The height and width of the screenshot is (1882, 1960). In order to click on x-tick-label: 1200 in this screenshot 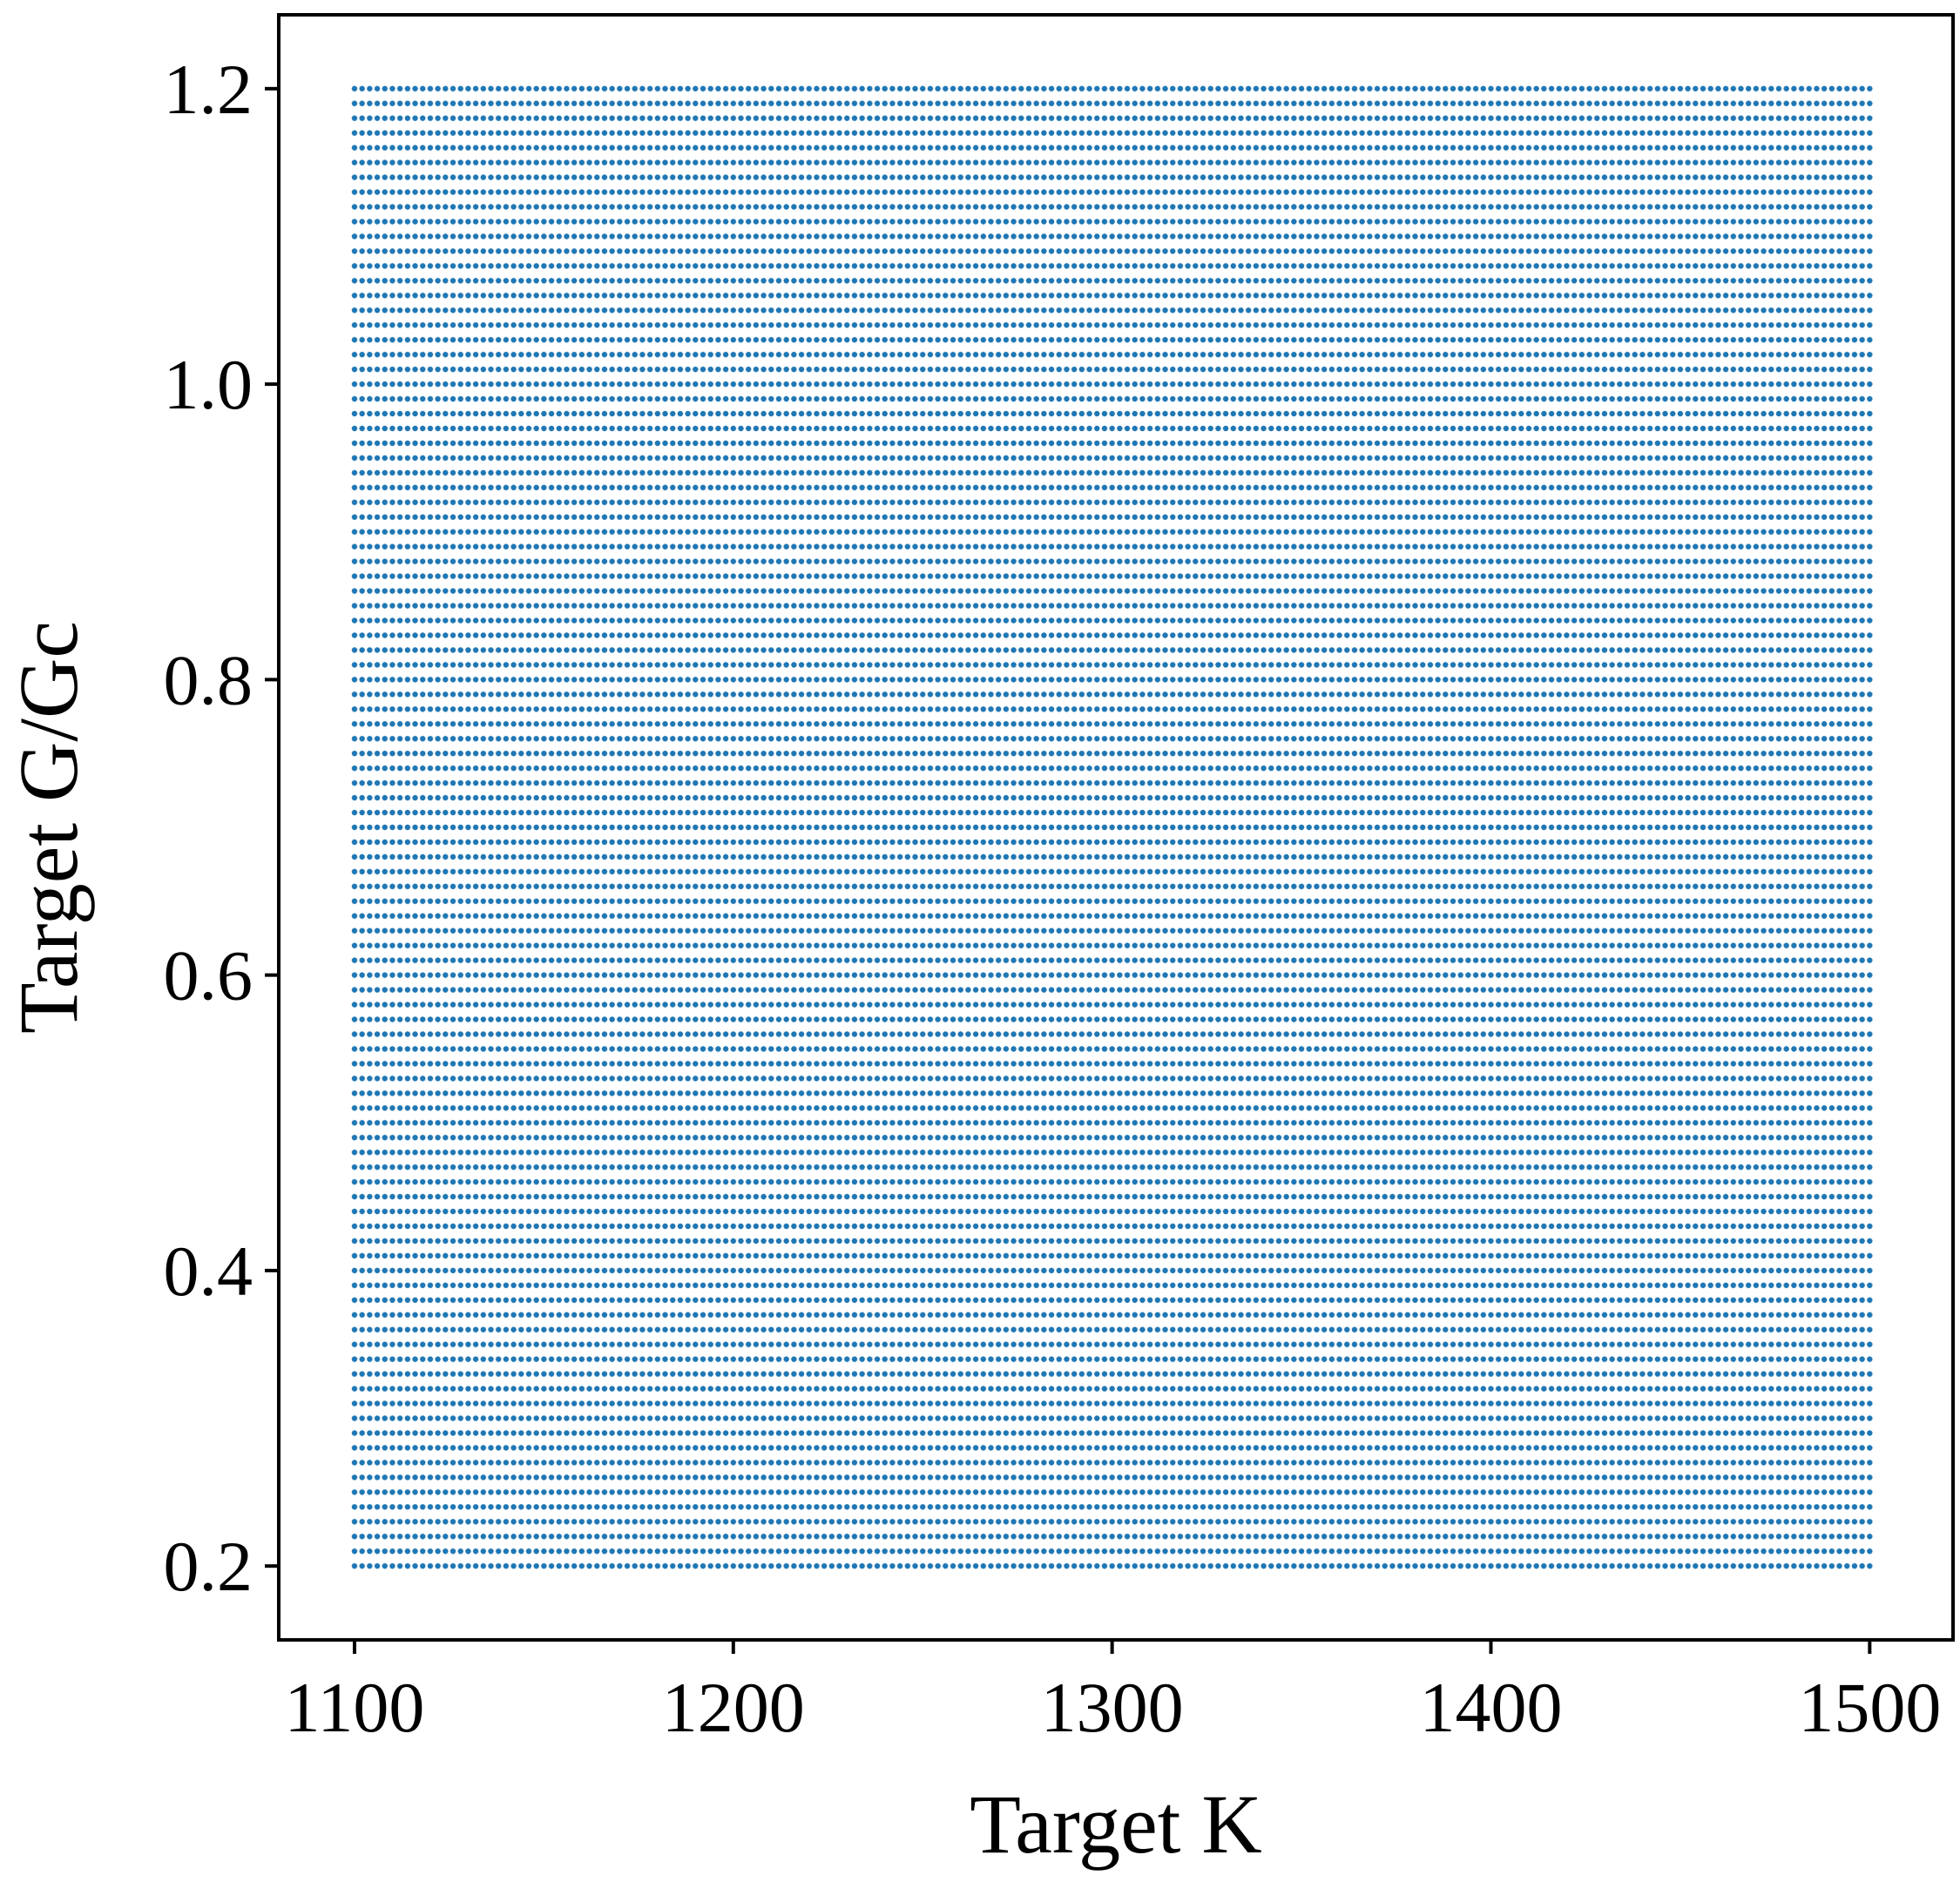, I will do `click(733, 1707)`.